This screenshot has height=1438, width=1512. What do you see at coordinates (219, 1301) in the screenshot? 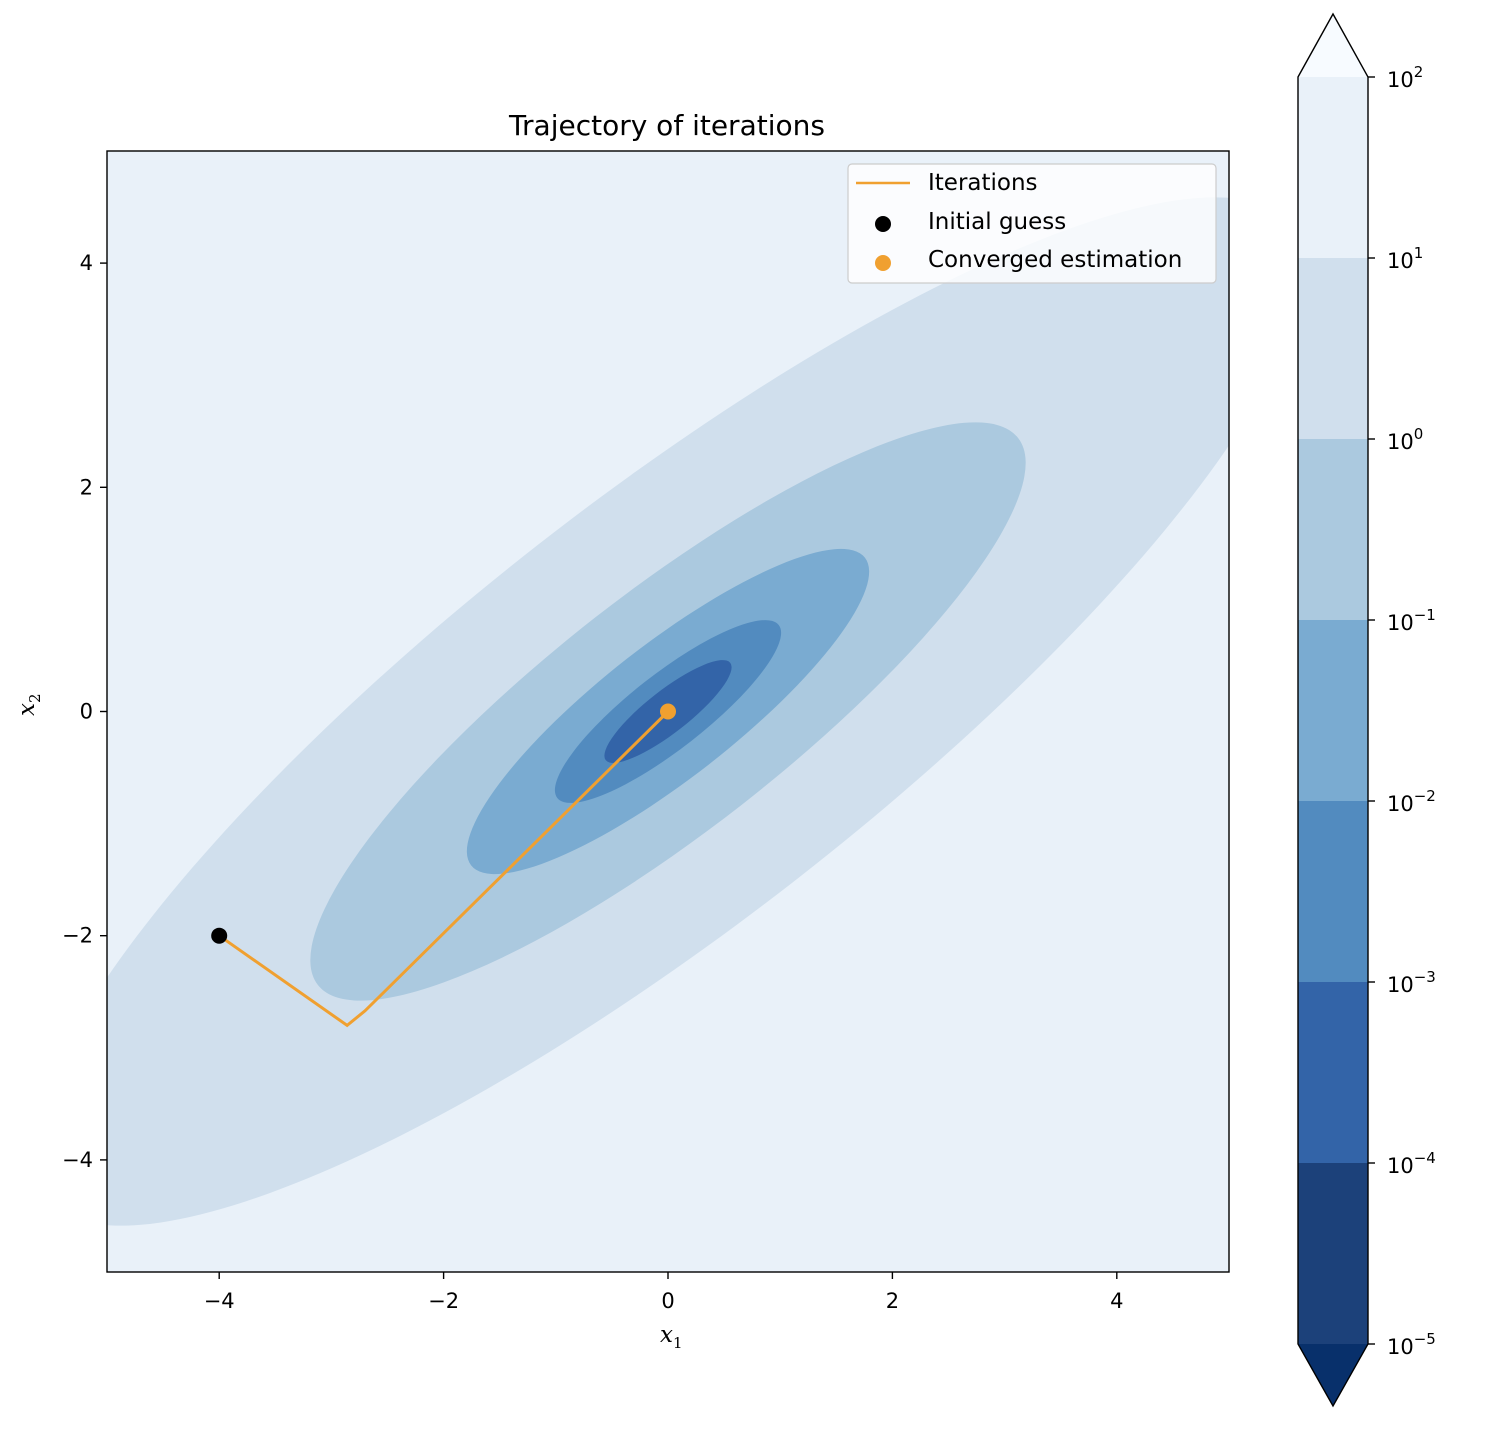
I see `x-tick-label: −4` at bounding box center [219, 1301].